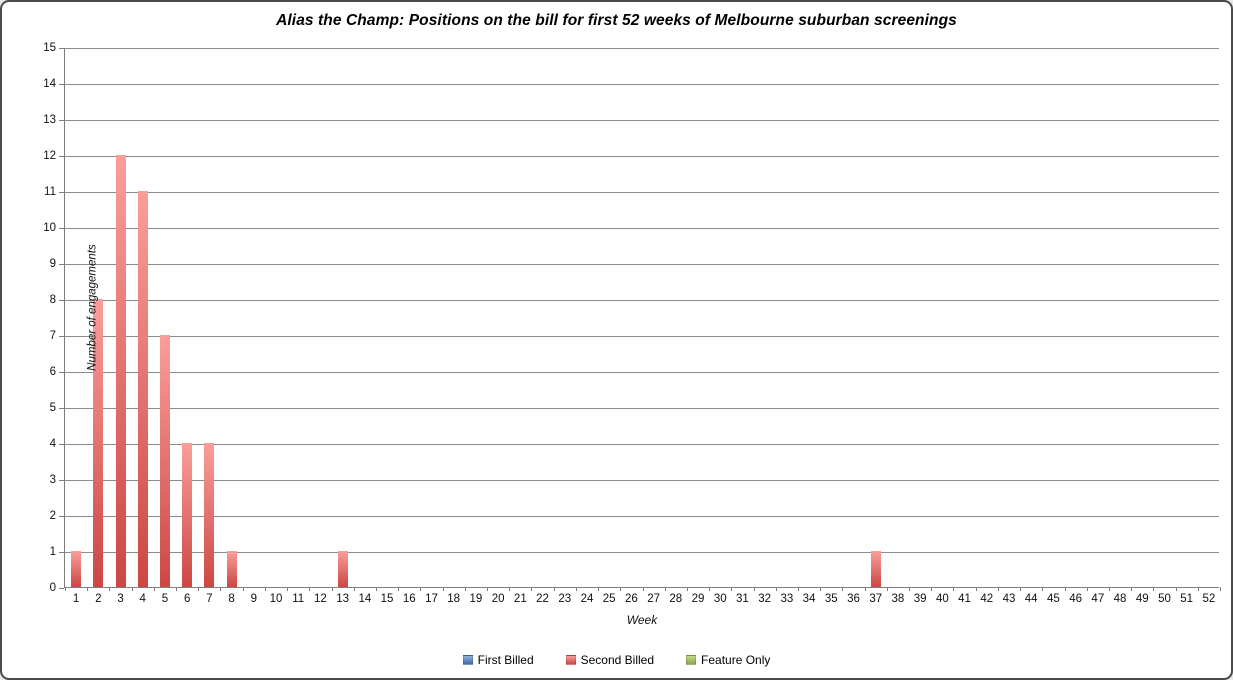 This screenshot has height=680, width=1233. What do you see at coordinates (742, 599) in the screenshot?
I see `x-tick-label: 31` at bounding box center [742, 599].